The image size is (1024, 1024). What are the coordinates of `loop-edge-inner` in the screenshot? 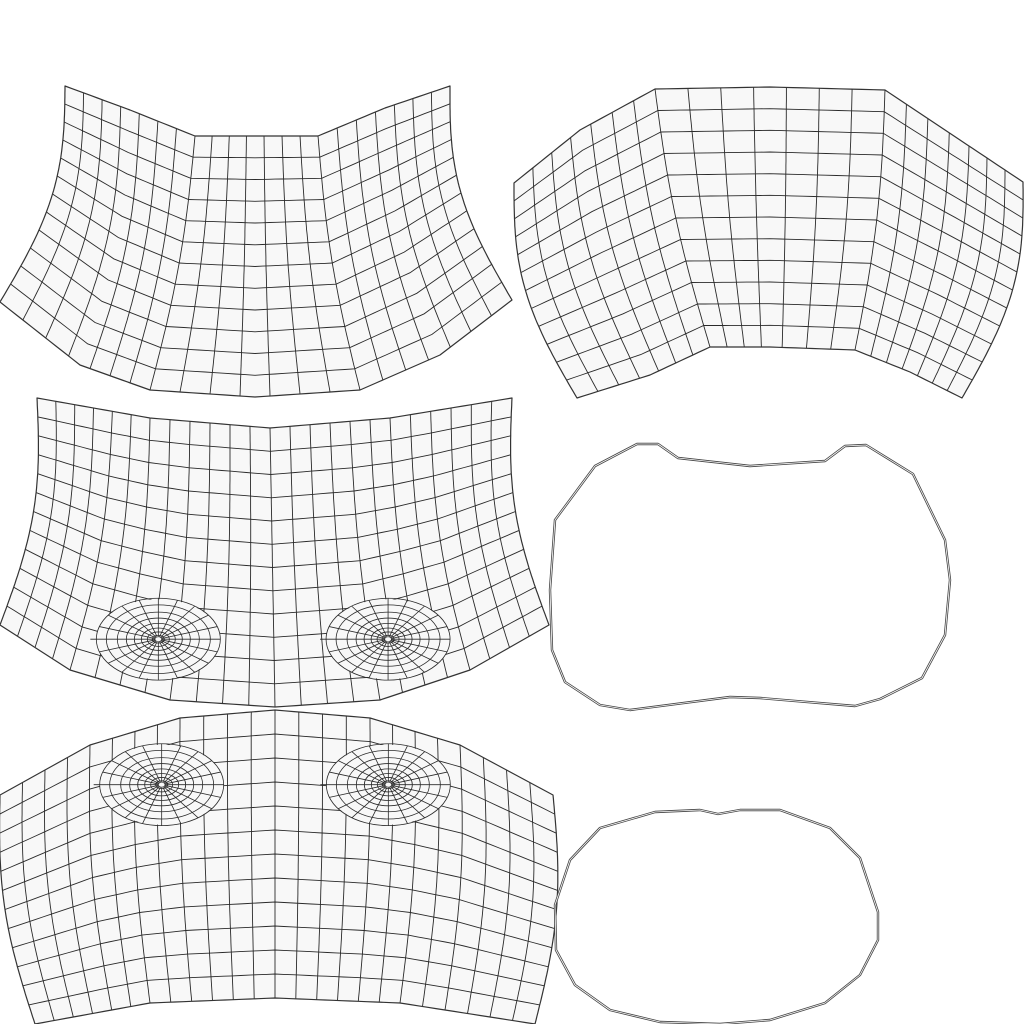 It's located at (750, 577).